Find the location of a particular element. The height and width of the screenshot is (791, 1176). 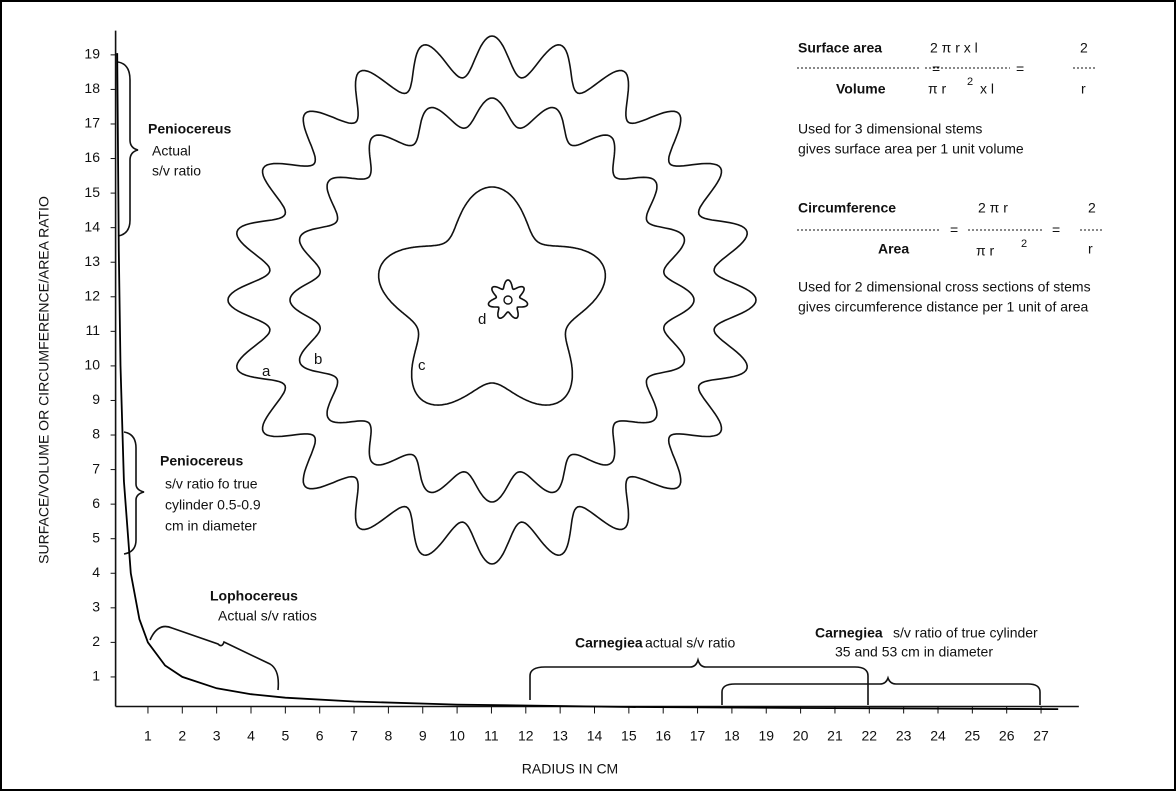

x-tick-label: 7 is located at coordinates (354, 736).